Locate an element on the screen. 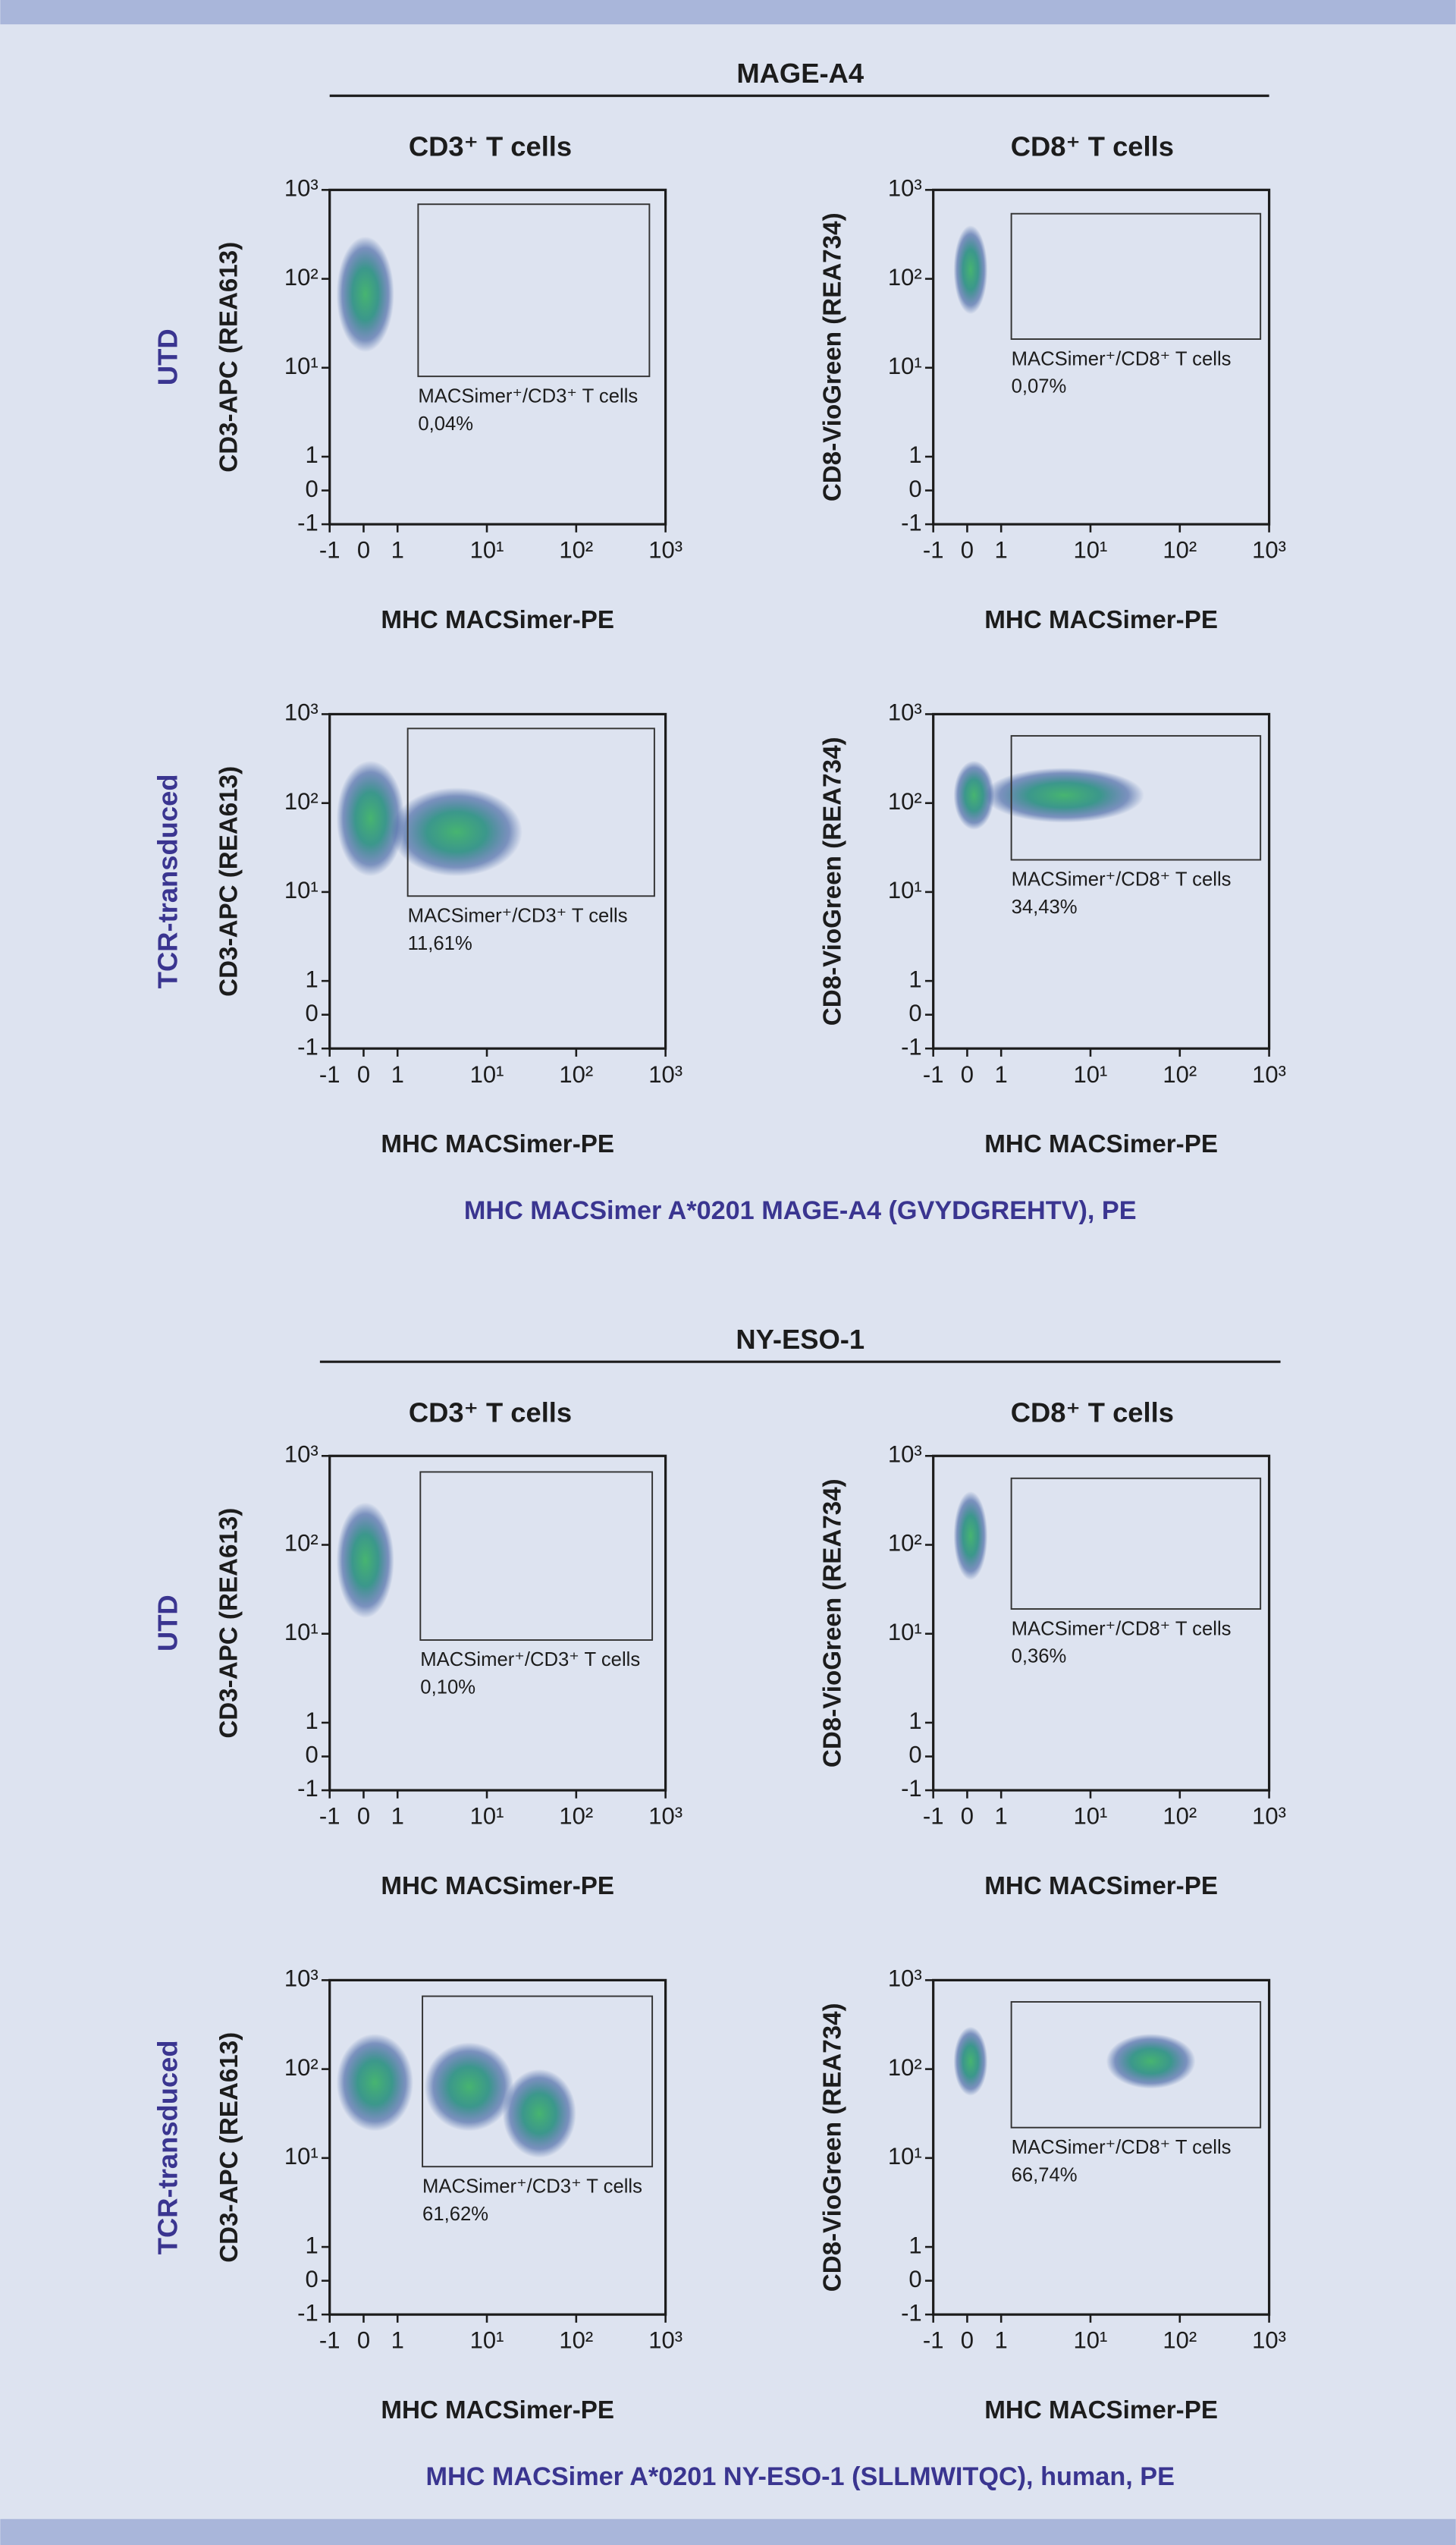 The height and width of the screenshot is (2545, 1456). column-header: CD8⁺ T cells is located at coordinates (1092, 146).